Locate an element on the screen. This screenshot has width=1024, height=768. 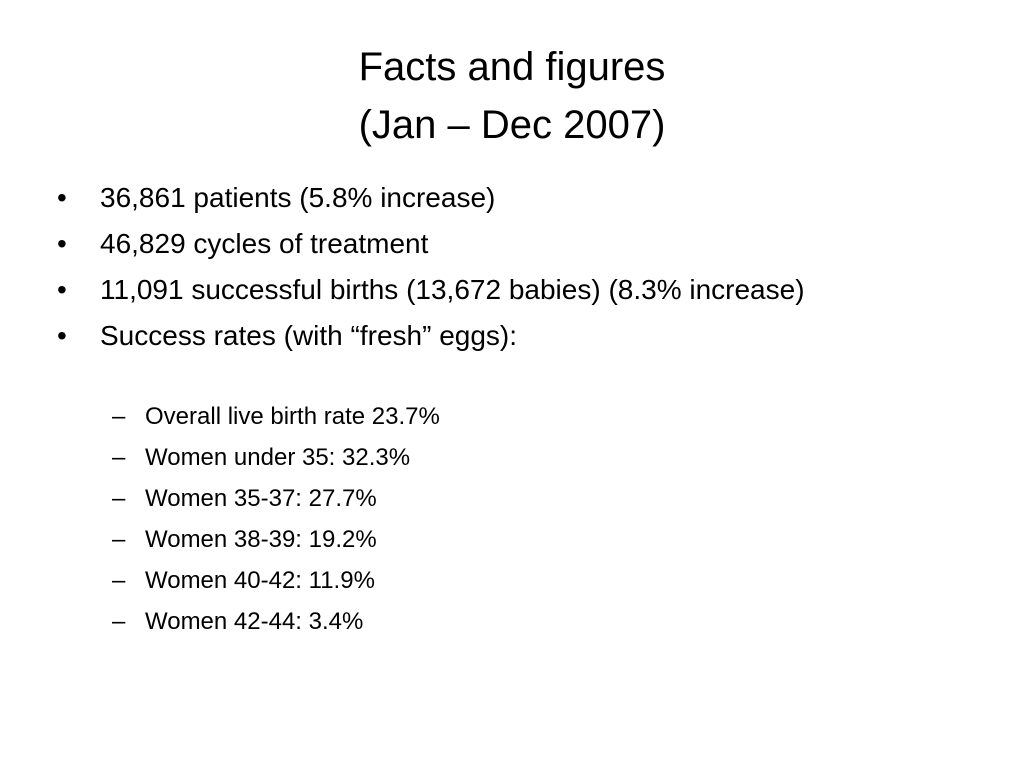
sub-bullet-text: Women 40-42: 11.9% is located at coordinates (260, 580).